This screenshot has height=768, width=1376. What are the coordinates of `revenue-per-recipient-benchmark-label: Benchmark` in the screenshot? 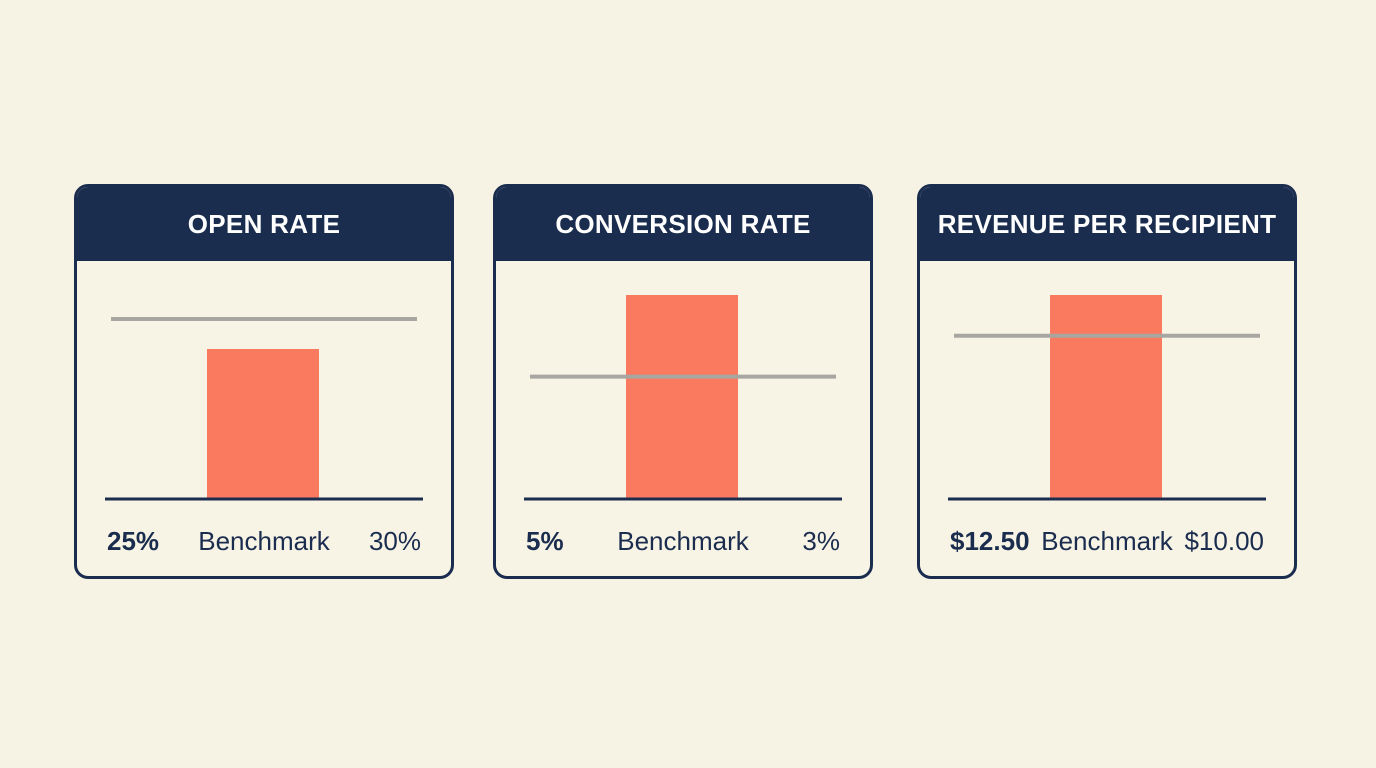 It's located at (1107, 540).